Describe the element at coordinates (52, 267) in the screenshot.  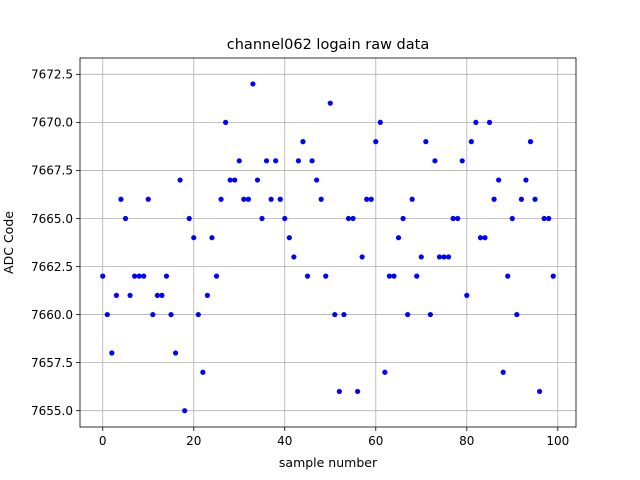
I see `y-tick-label: 7662.5` at that location.